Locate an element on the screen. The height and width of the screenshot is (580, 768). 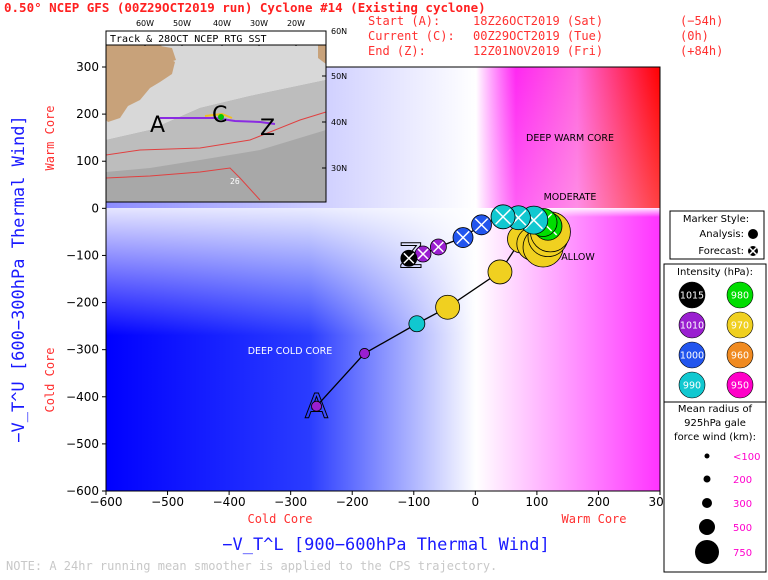
inset-lat-30n: 30N is located at coordinates (339, 168).